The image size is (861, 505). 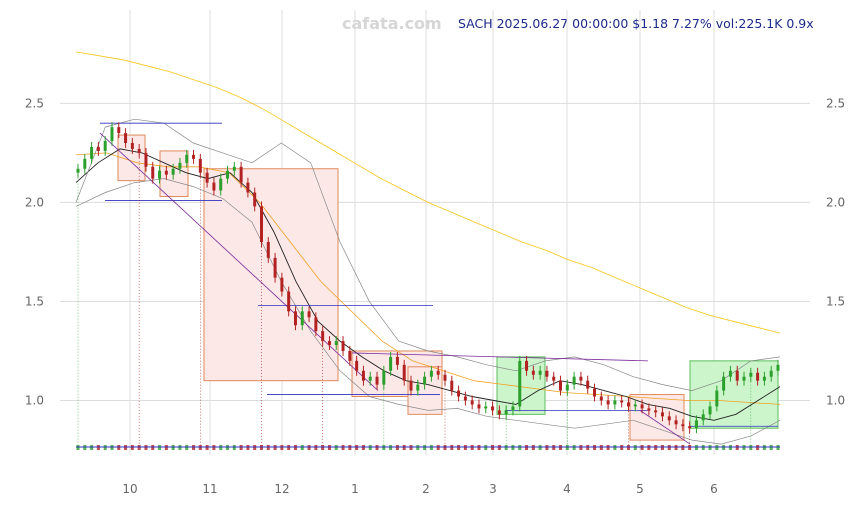 What do you see at coordinates (640, 489) in the screenshot?
I see `x-tick: 5` at bounding box center [640, 489].